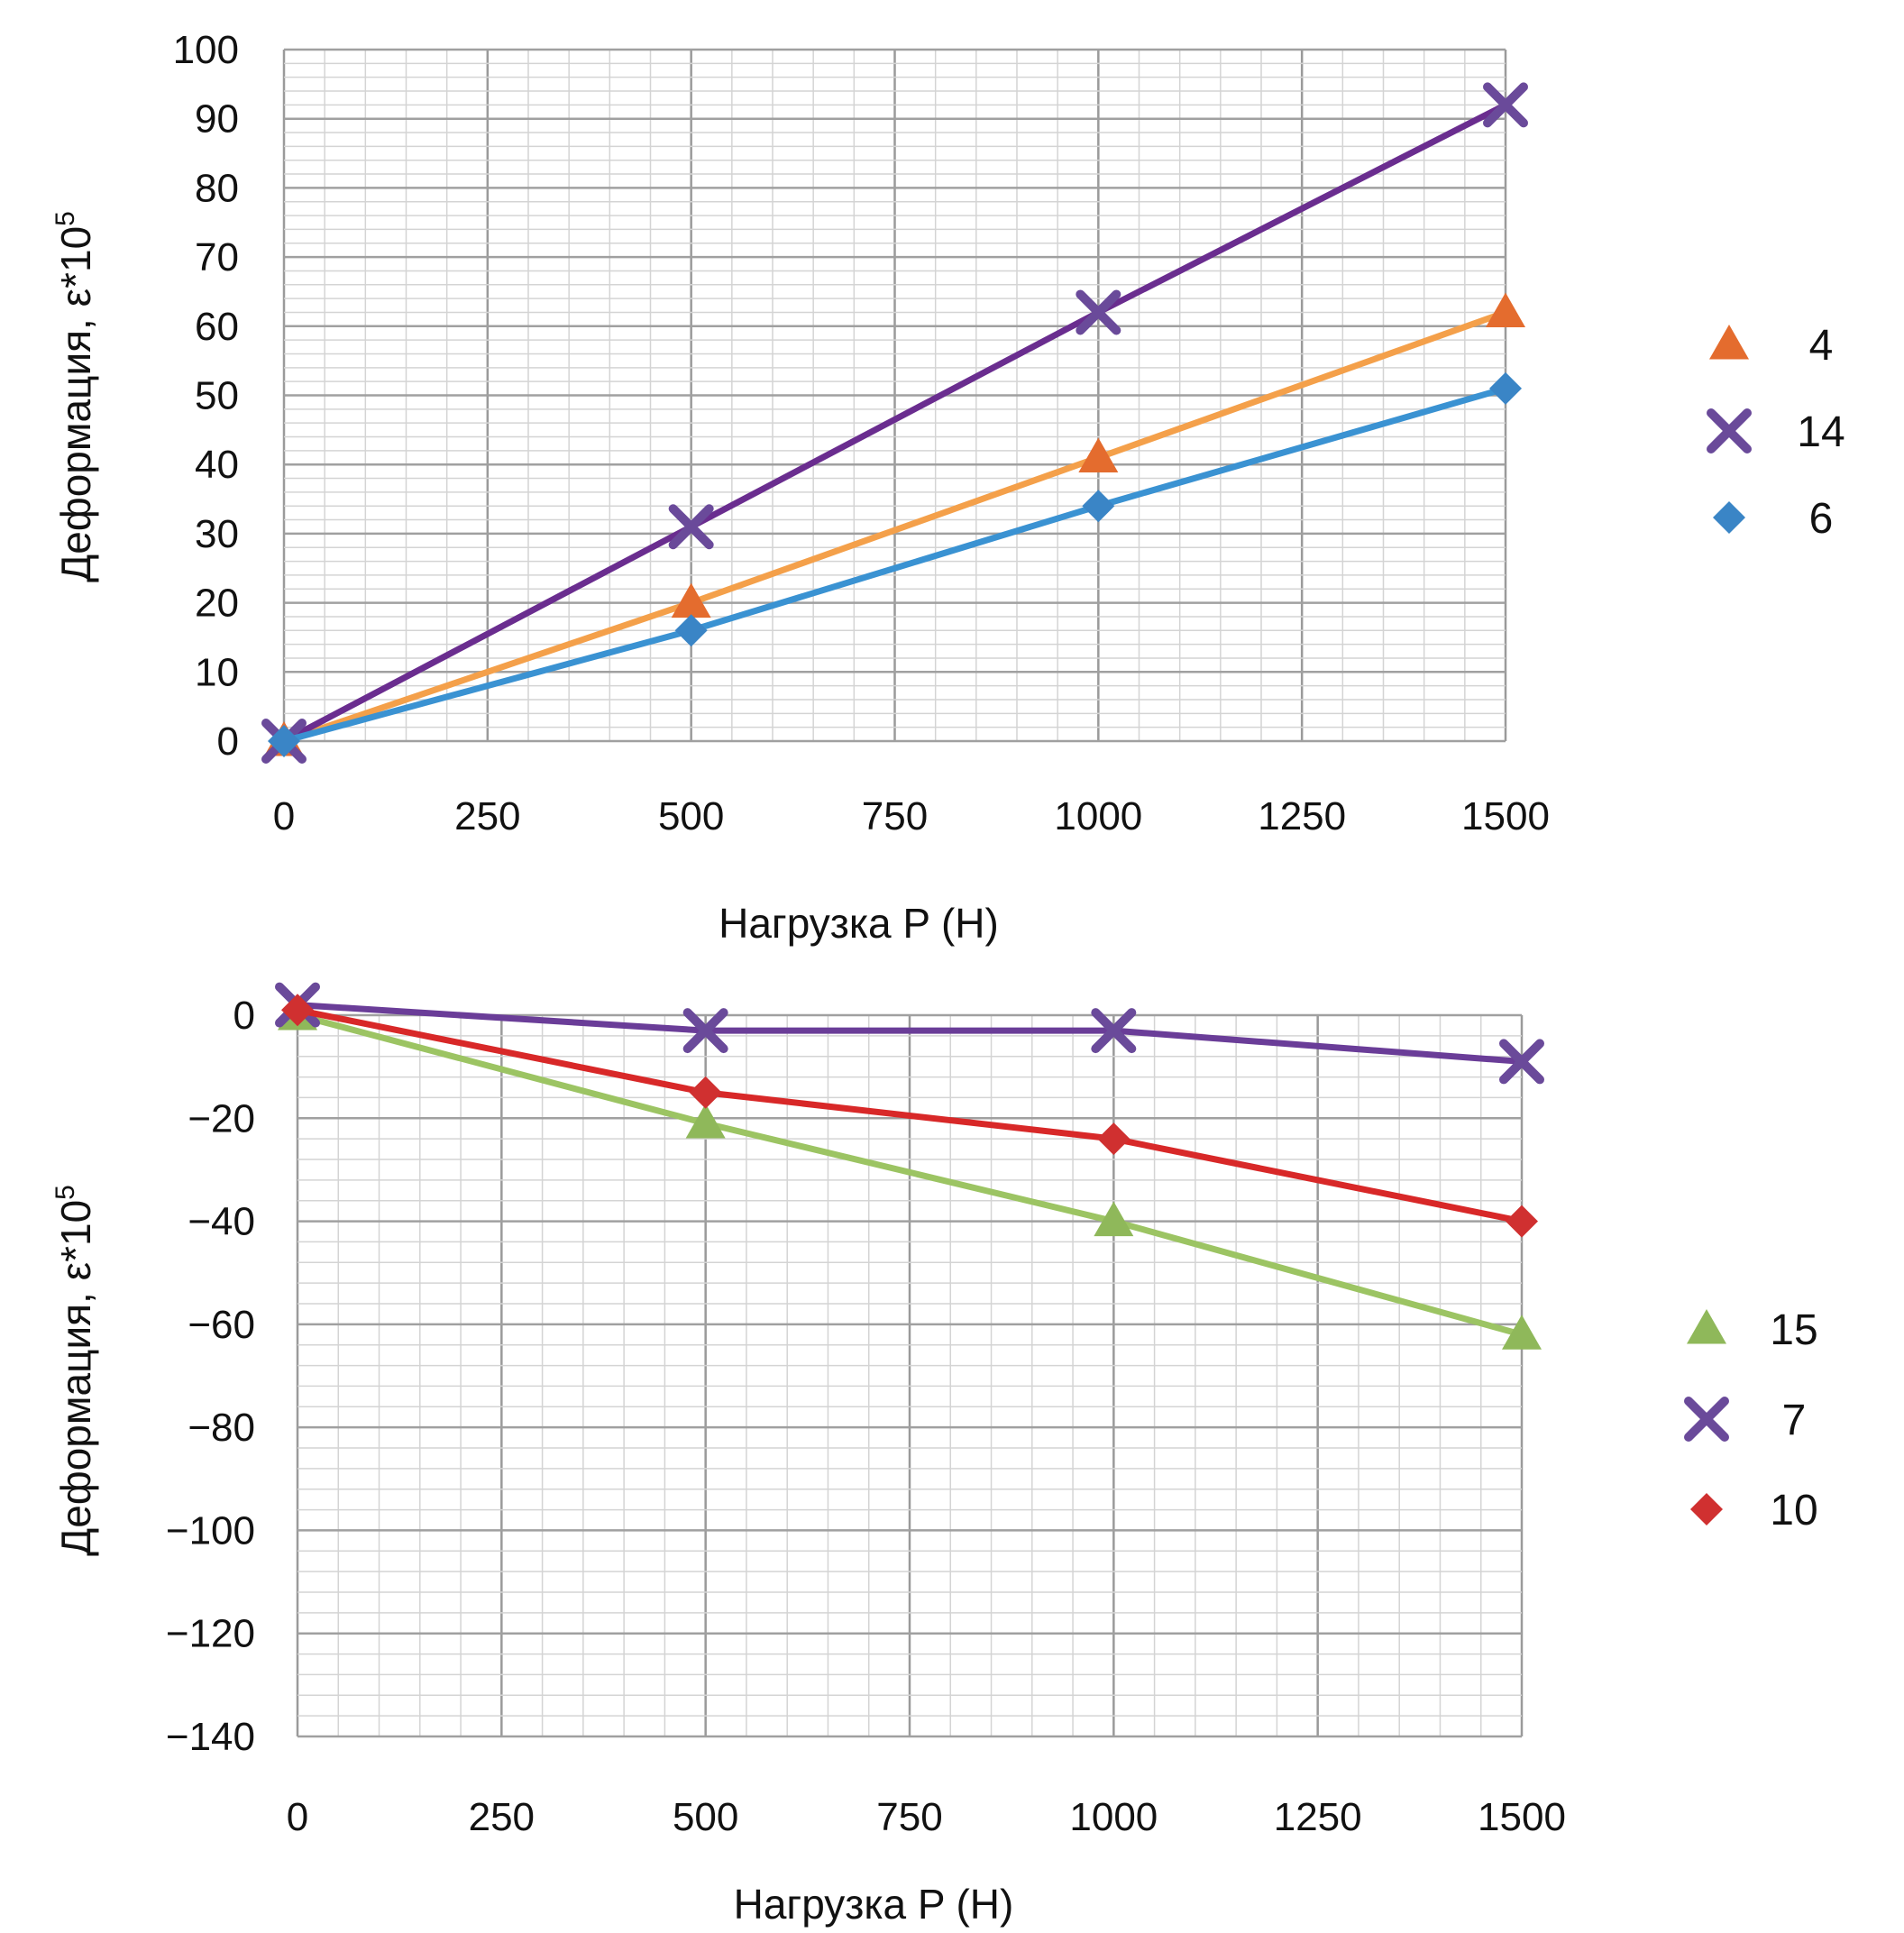  Describe the element at coordinates (217, 396) in the screenshot. I see `y-tick-label: 50` at that location.